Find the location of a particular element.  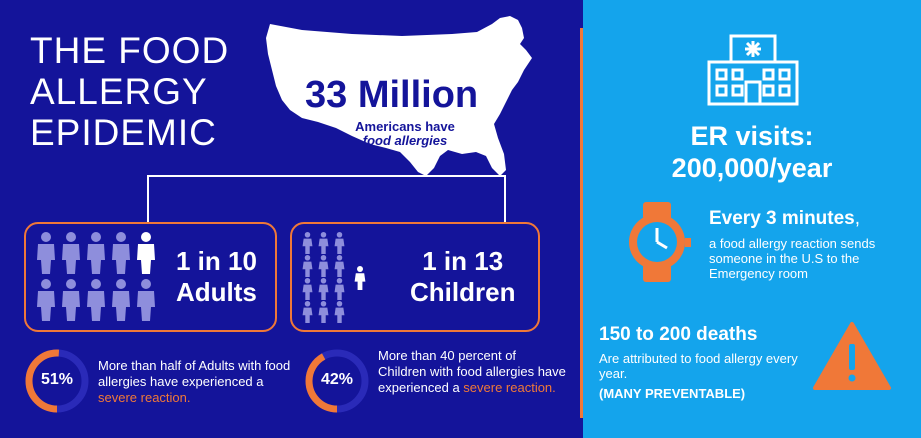

adult-people-icon-grid is located at coordinates (96, 276).